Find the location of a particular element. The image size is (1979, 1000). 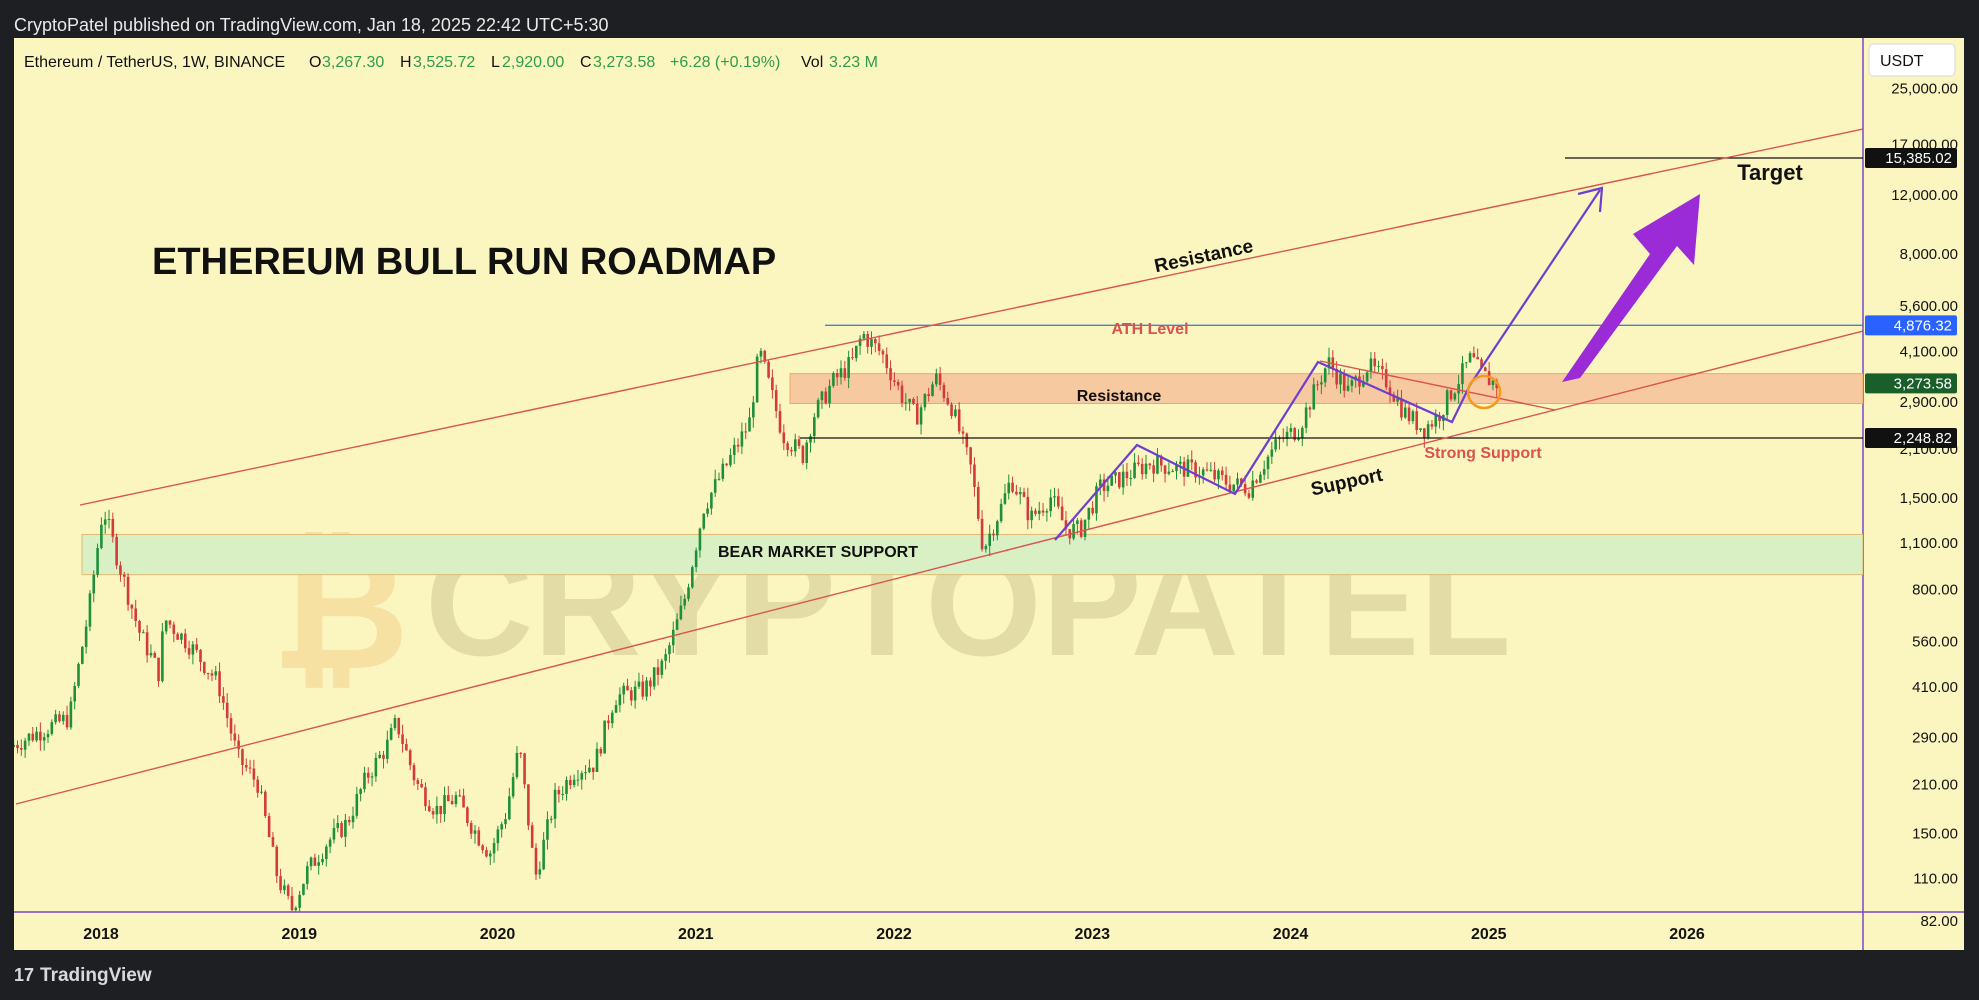

tradingview-logo: 17 TradingView is located at coordinates (83, 976).